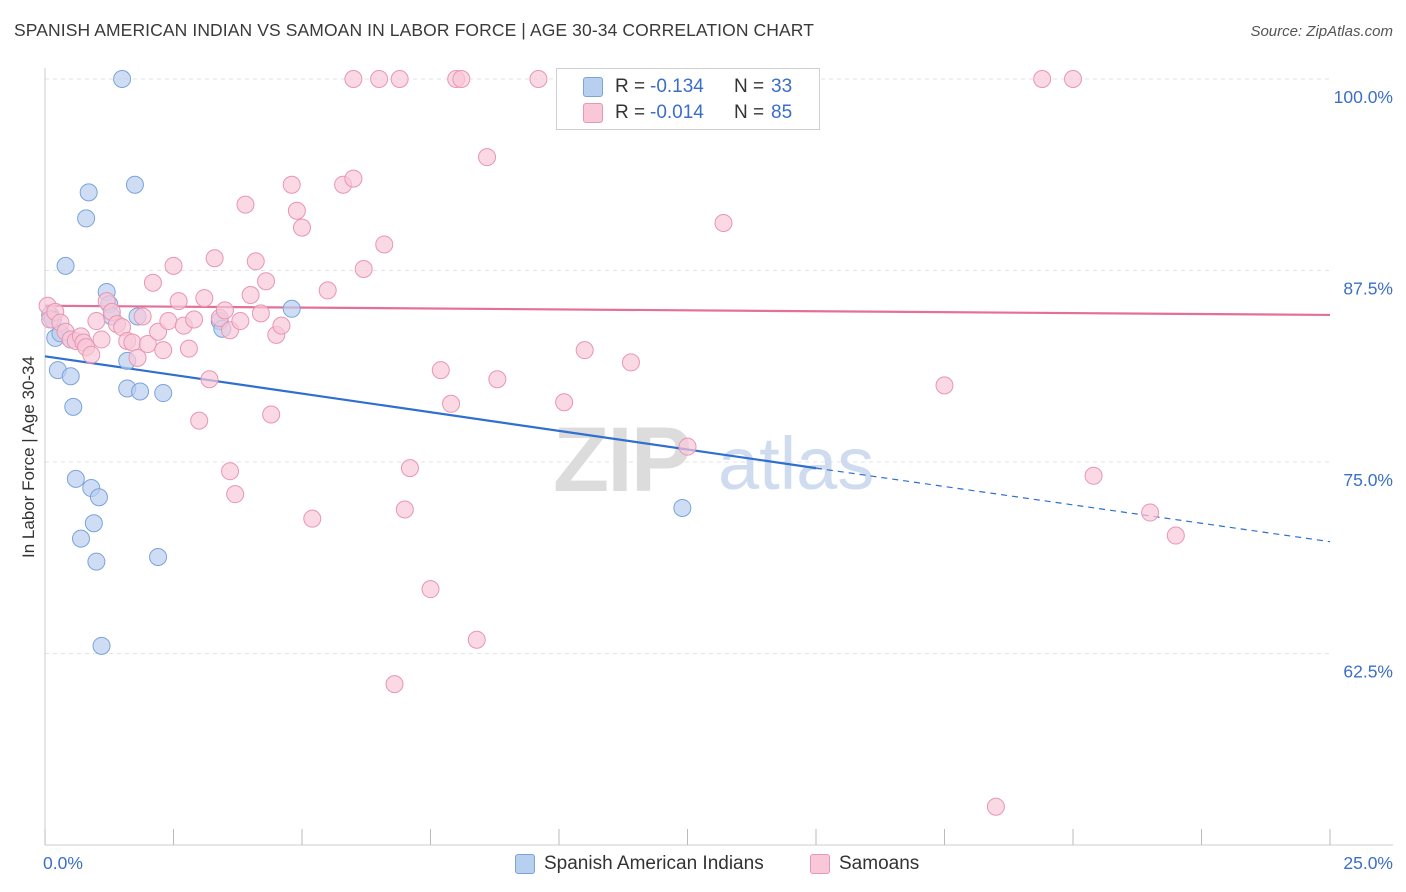 This screenshot has width=1406, height=892. Describe the element at coordinates (713, 460) in the screenshot. I see `watermark: ZIP atlas` at that location.